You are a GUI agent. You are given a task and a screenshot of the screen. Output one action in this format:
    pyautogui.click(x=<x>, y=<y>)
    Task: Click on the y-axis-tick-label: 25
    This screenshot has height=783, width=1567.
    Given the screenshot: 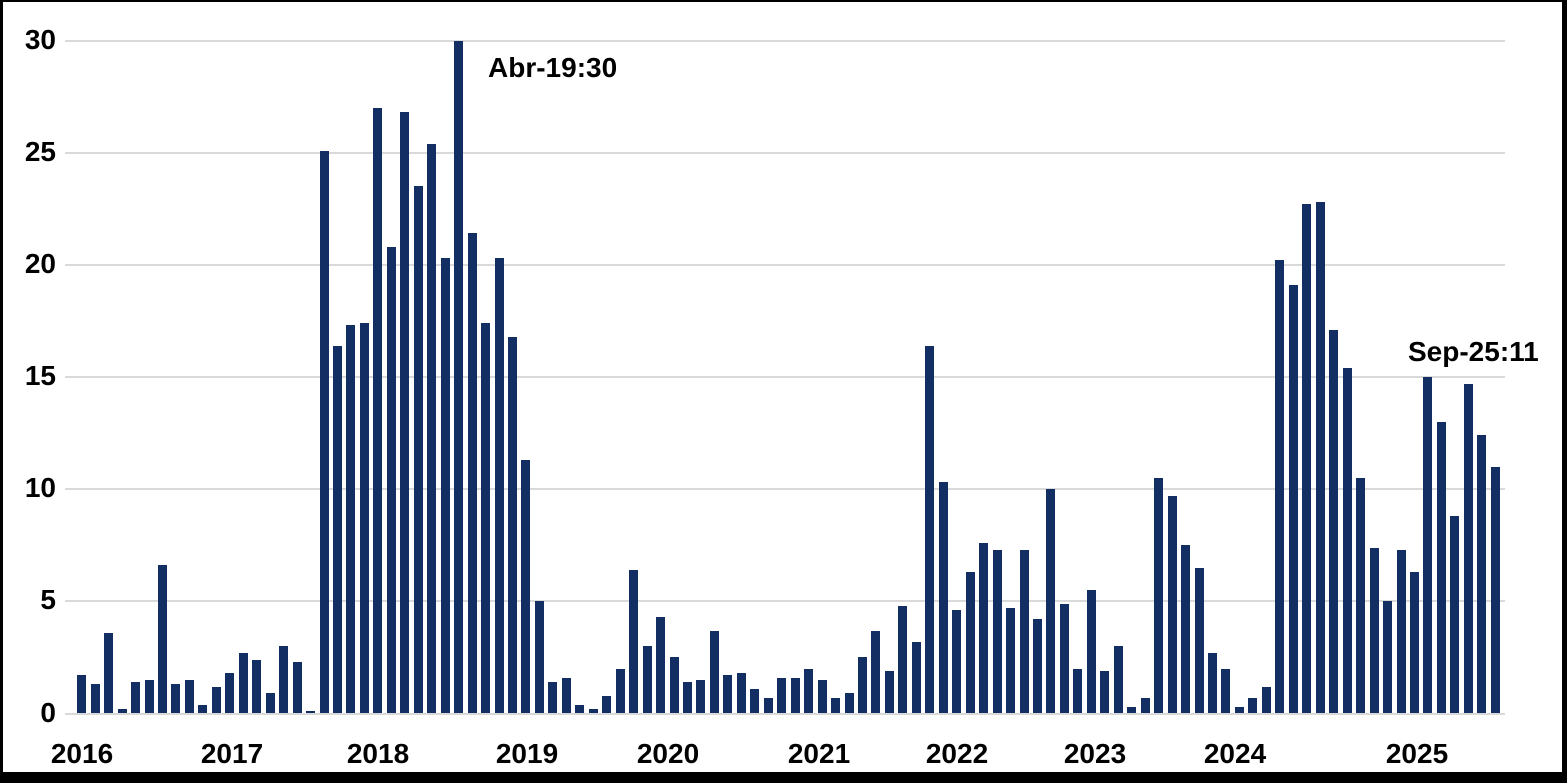 What is the action you would take?
    pyautogui.click(x=40, y=151)
    